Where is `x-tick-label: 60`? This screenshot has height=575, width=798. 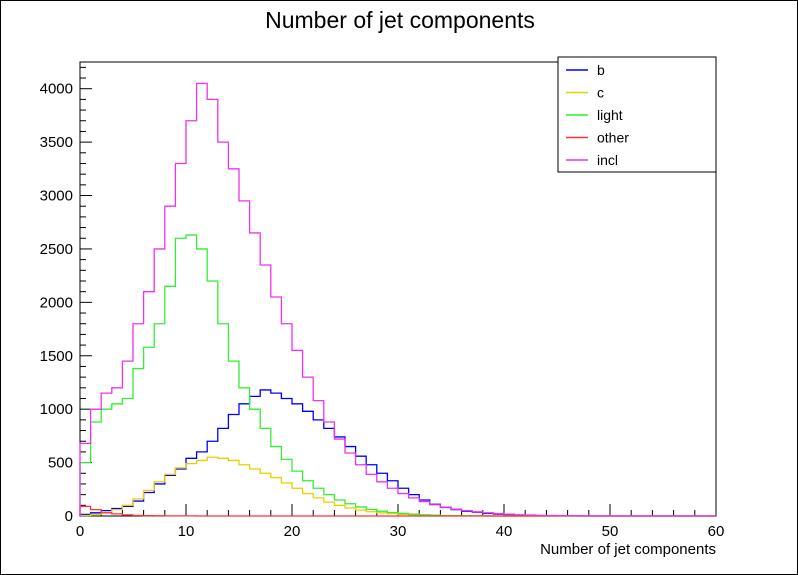
x-tick-label: 60 is located at coordinates (716, 531).